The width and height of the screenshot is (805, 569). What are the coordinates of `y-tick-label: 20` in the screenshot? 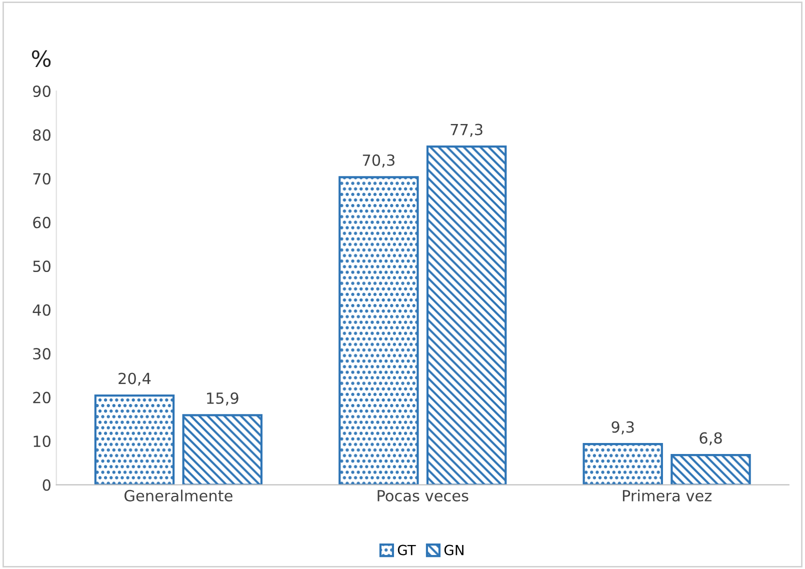 It's located at (41, 398).